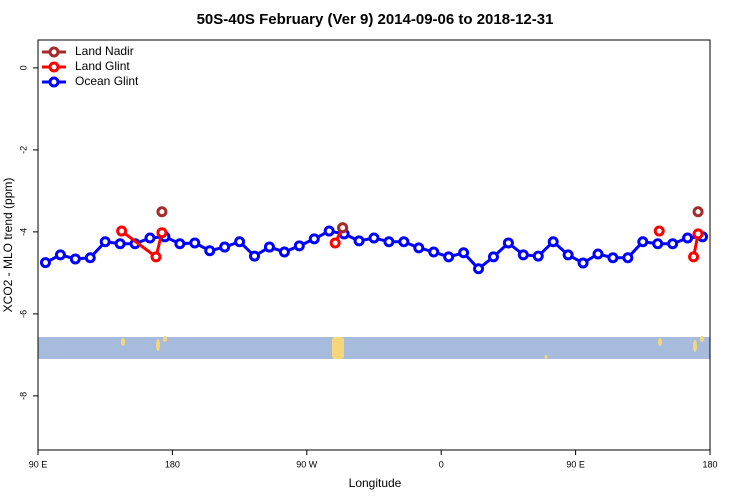 Image resolution: width=750 pixels, height=500 pixels. What do you see at coordinates (104, 51) in the screenshot?
I see `legend-label: Land Nadir` at bounding box center [104, 51].